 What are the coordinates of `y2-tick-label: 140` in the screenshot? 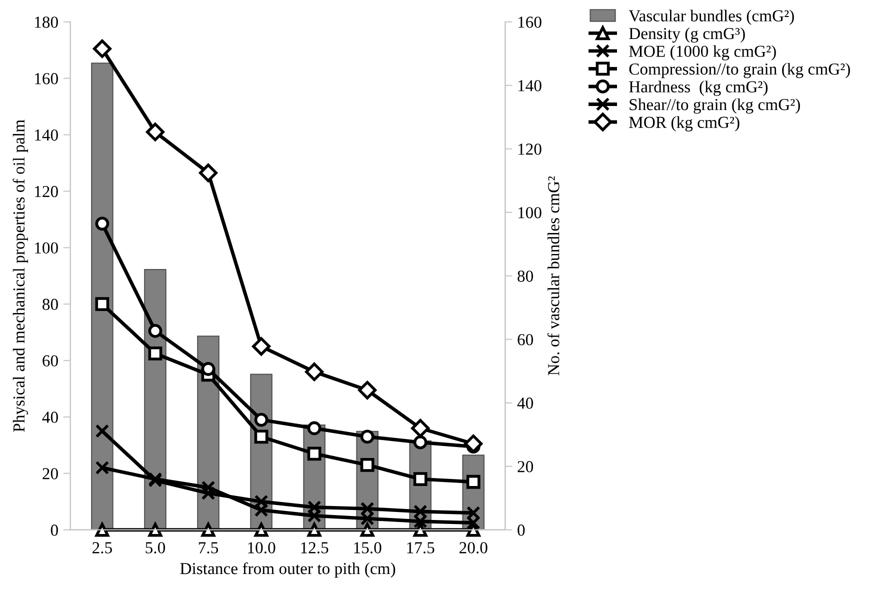 It's located at (530, 86).